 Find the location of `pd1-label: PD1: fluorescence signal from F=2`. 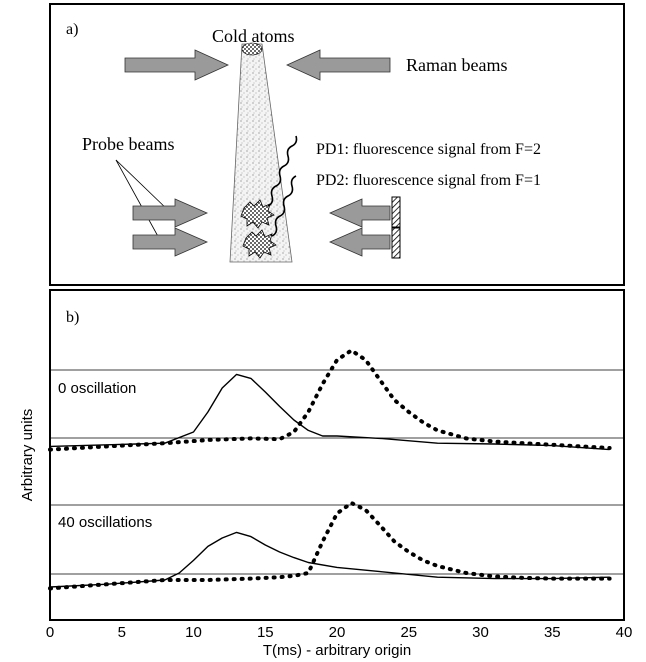

pd1-label: PD1: fluorescence signal from F=2 is located at coordinates (428, 149).